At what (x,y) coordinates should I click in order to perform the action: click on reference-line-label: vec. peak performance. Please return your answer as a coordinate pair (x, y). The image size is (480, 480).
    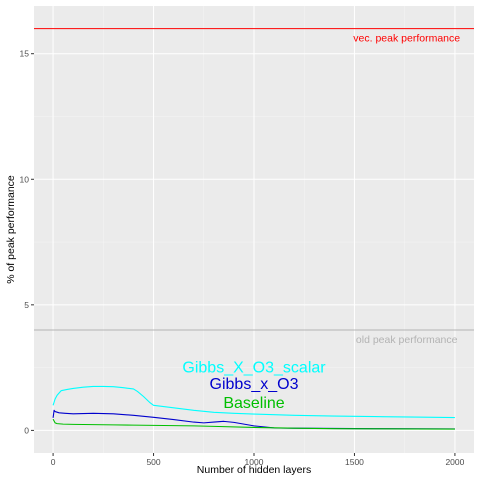
    Looking at the image, I should click on (406, 39).